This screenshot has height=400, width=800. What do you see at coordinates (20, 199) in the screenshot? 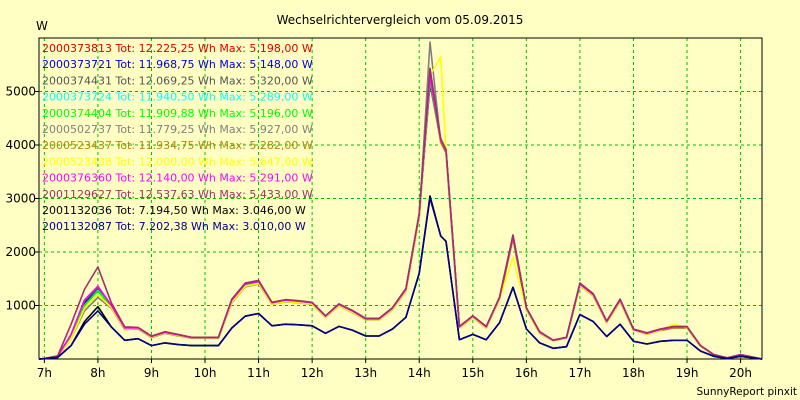
I see `y-tick-label: 3000` at bounding box center [20, 199].